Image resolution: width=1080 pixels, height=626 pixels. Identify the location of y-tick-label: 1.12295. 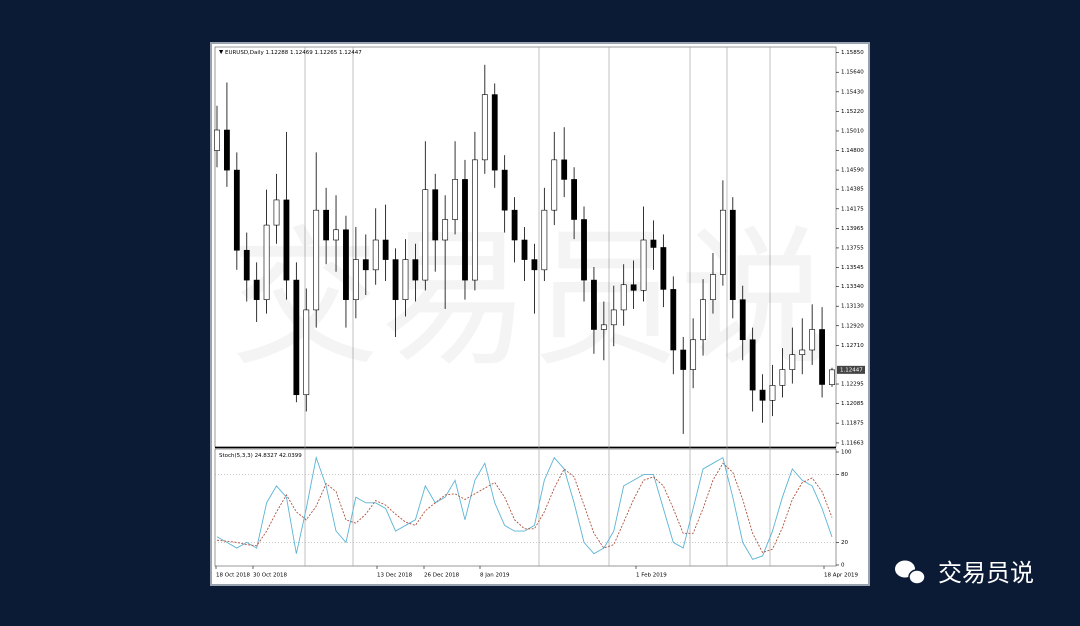
(852, 385).